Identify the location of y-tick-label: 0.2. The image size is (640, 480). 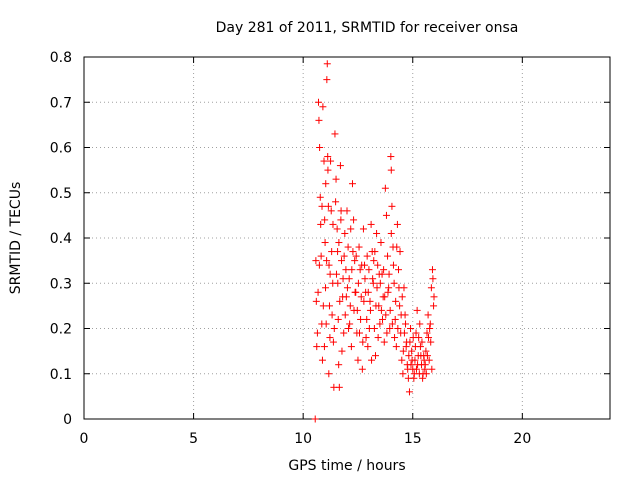
(61, 330).